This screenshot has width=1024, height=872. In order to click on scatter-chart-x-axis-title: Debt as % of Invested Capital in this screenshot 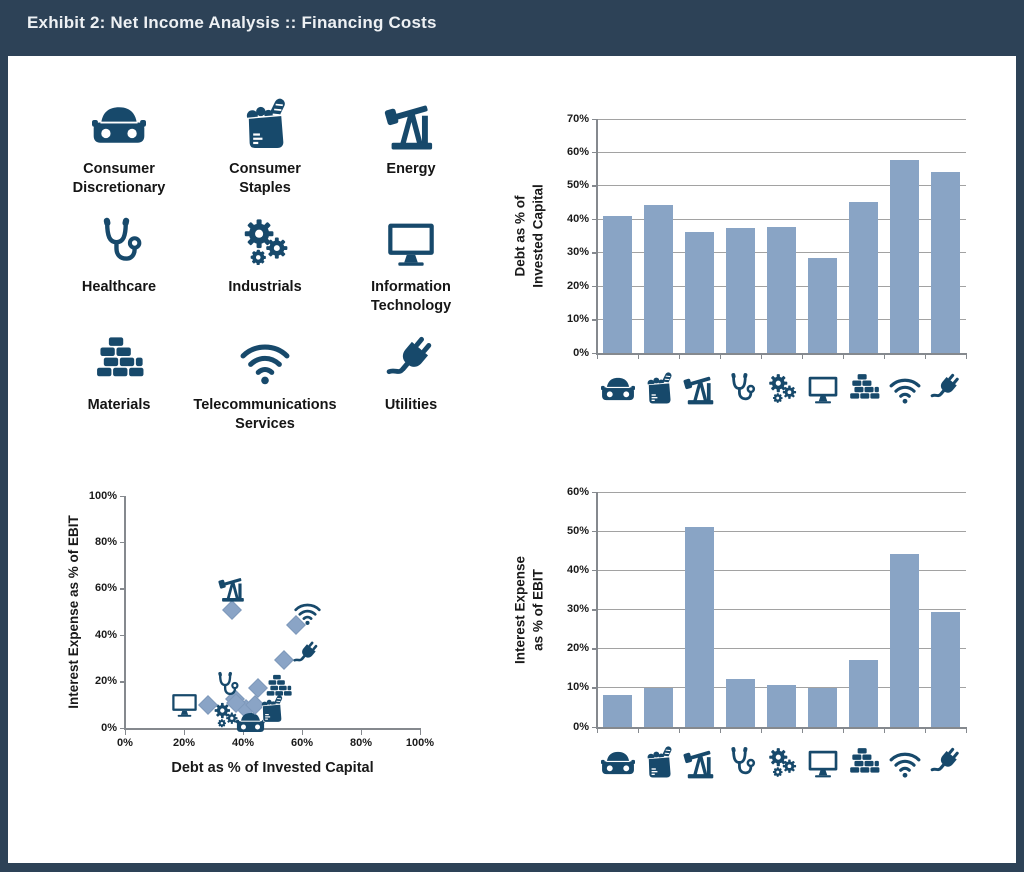, I will do `click(272, 768)`.